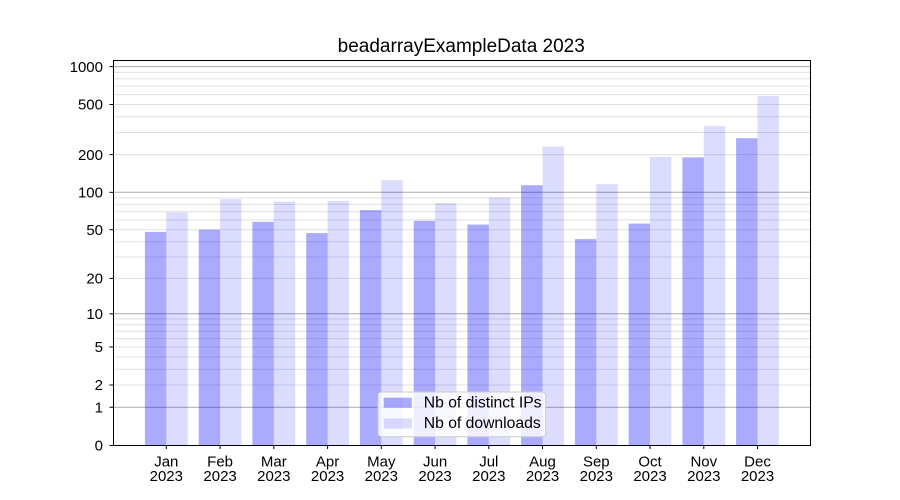 This screenshot has height=500, width=900. Describe the element at coordinates (650, 462) in the screenshot. I see `svg-text: Oct` at that location.